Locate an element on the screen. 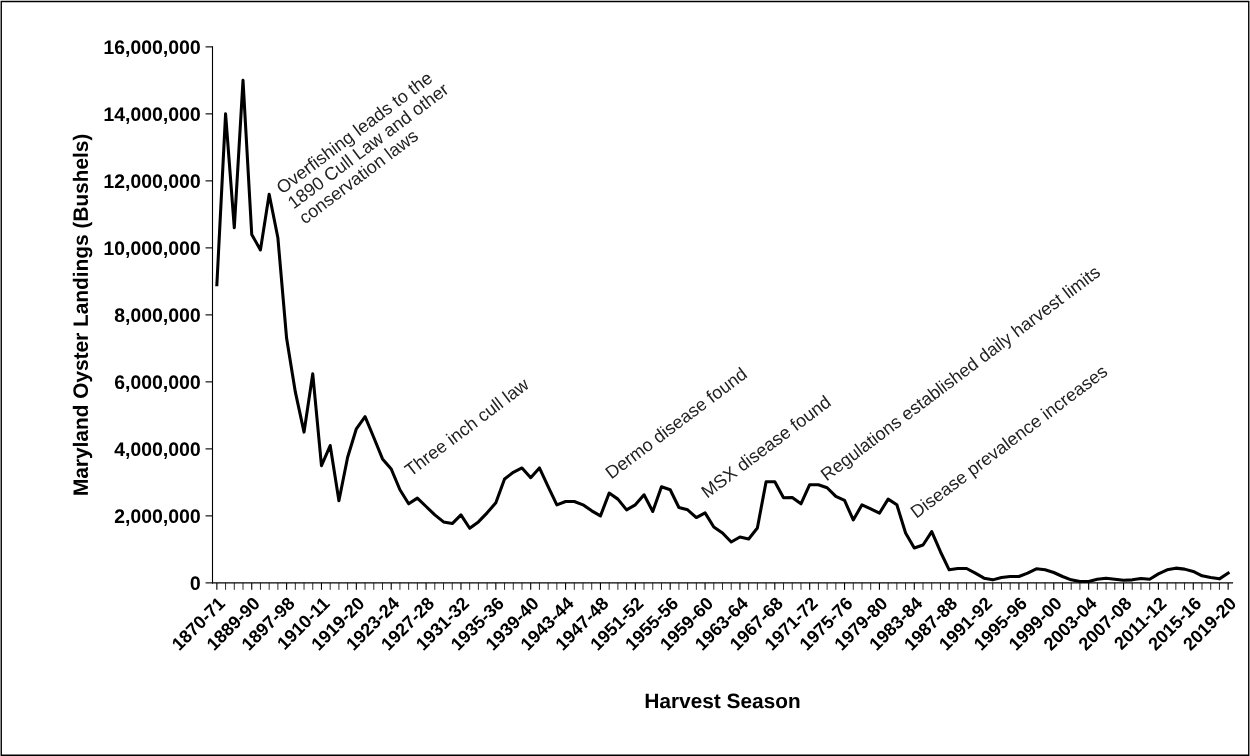 The height and width of the screenshot is (756, 1250). y-tick-label: 14,000,000 is located at coordinates (152, 115).